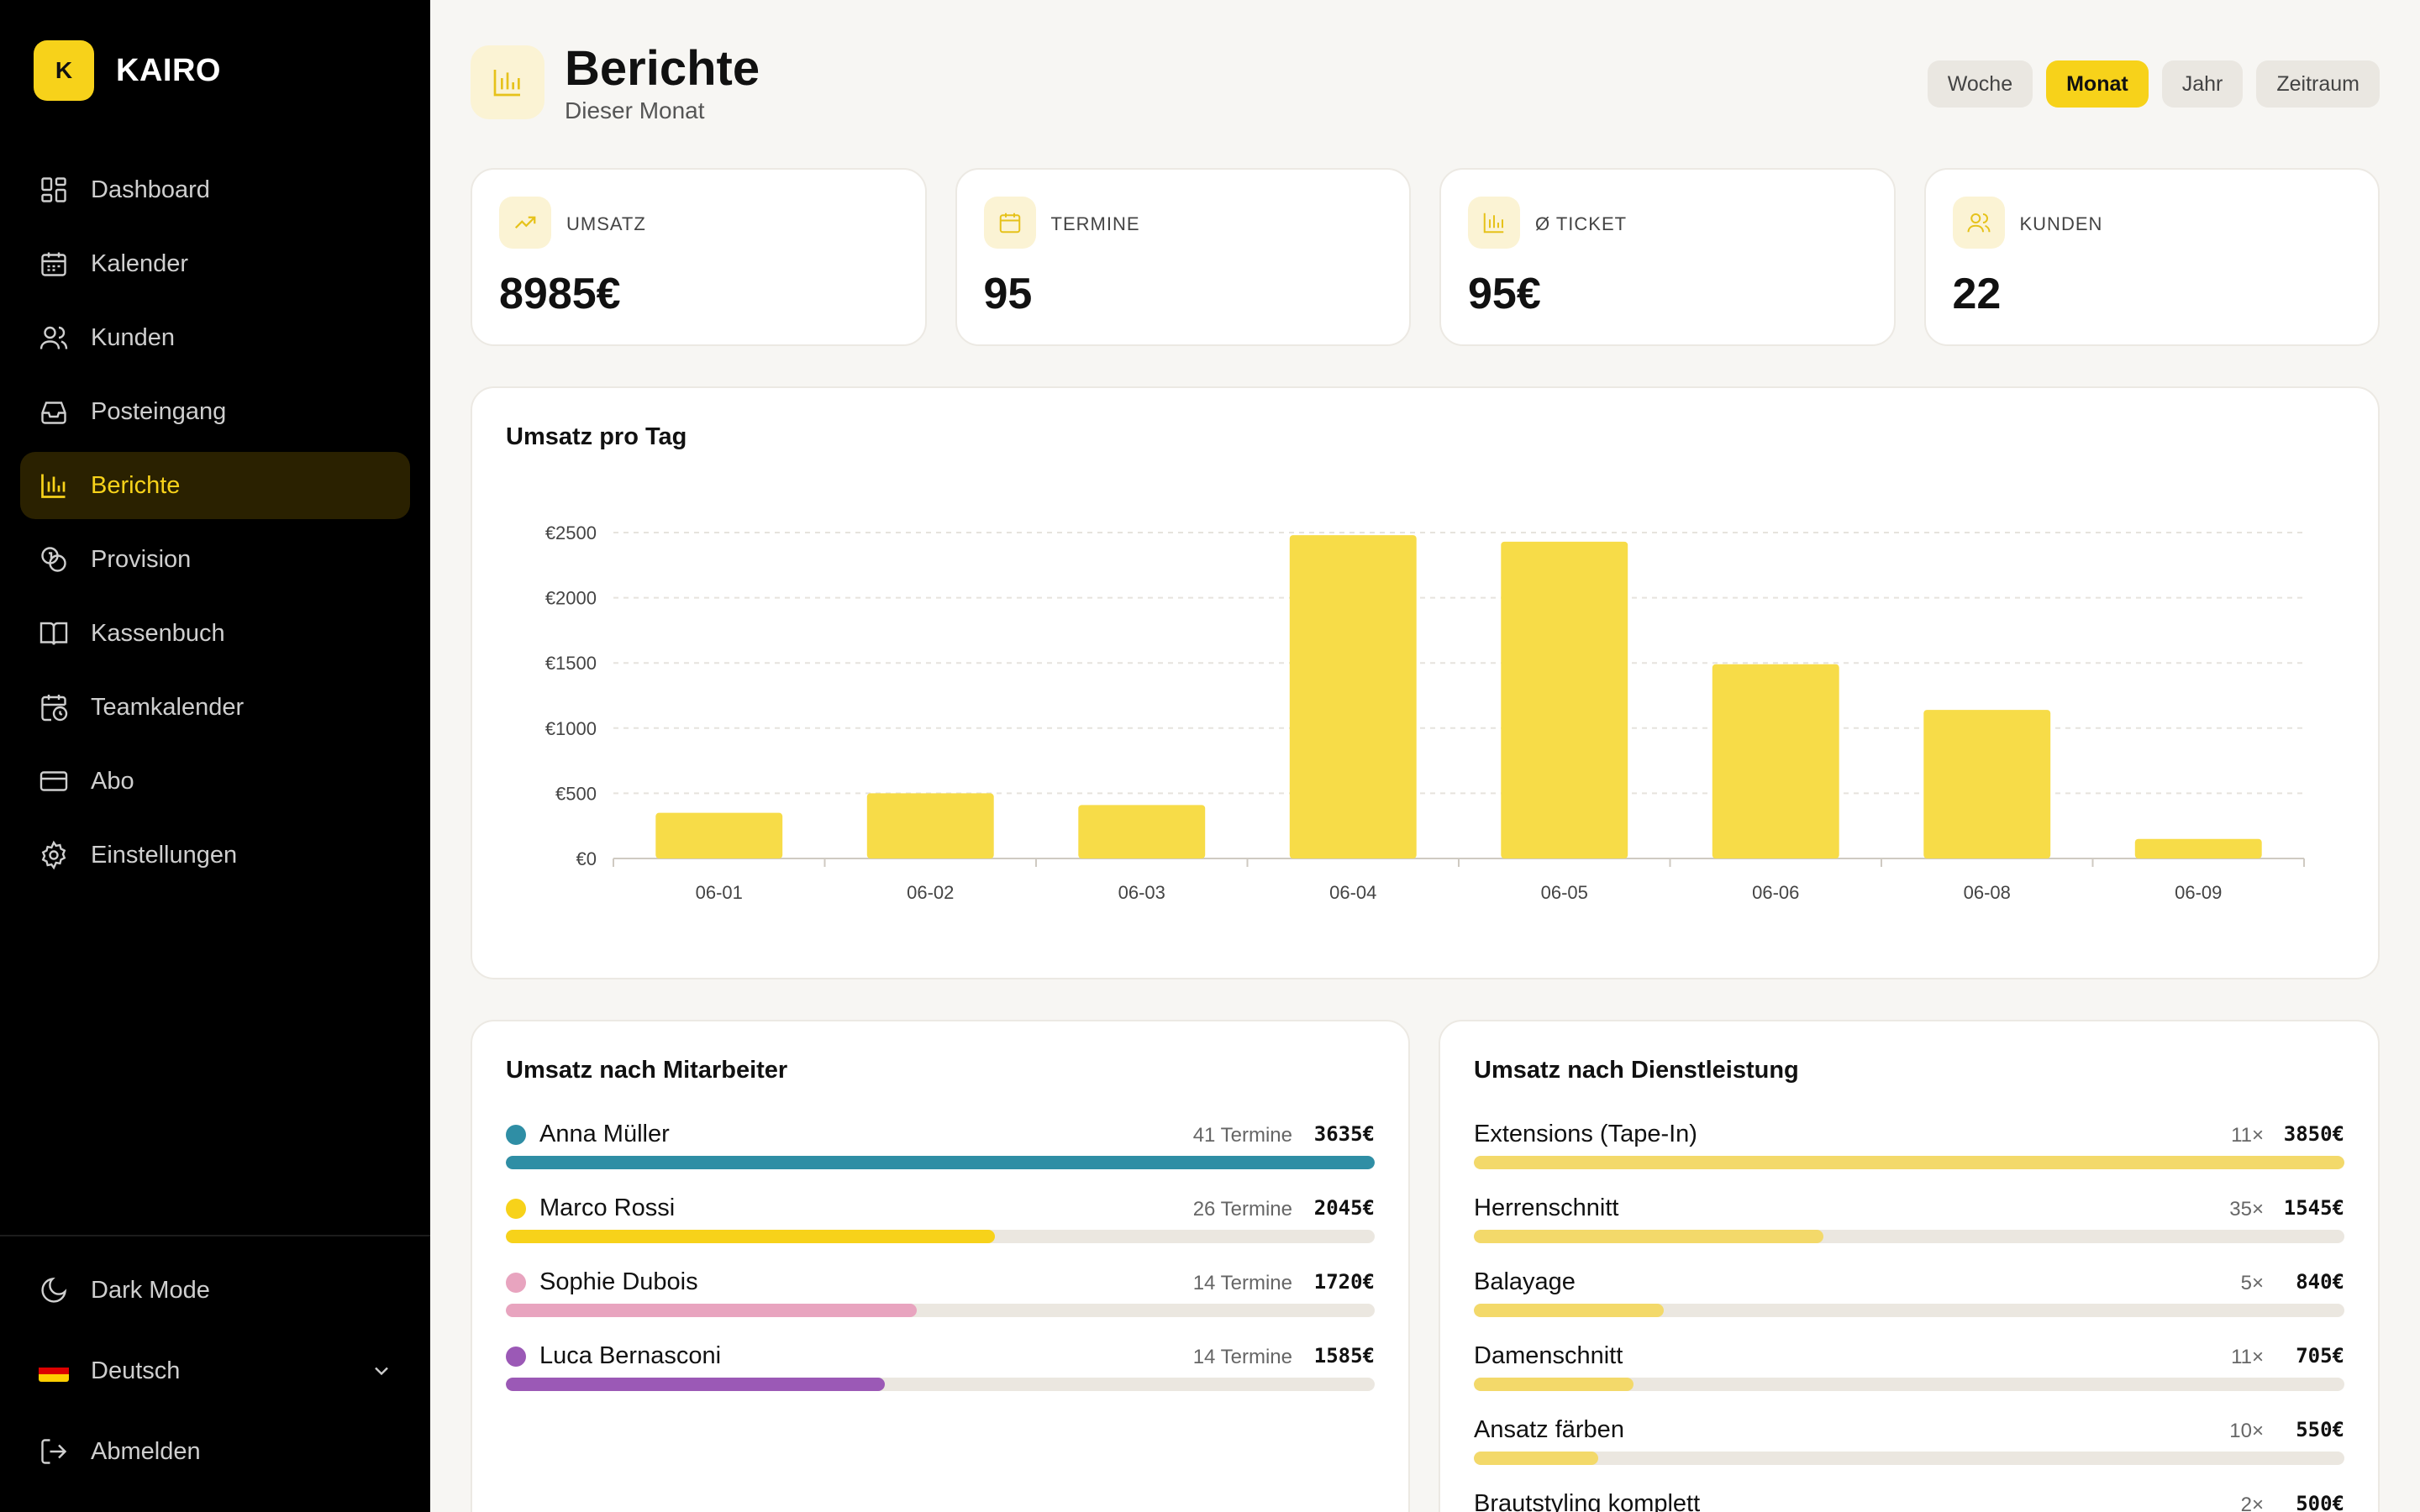 This screenshot has height=1512, width=2420. What do you see at coordinates (2320, 1429) in the screenshot?
I see `service-revenue: 550€` at bounding box center [2320, 1429].